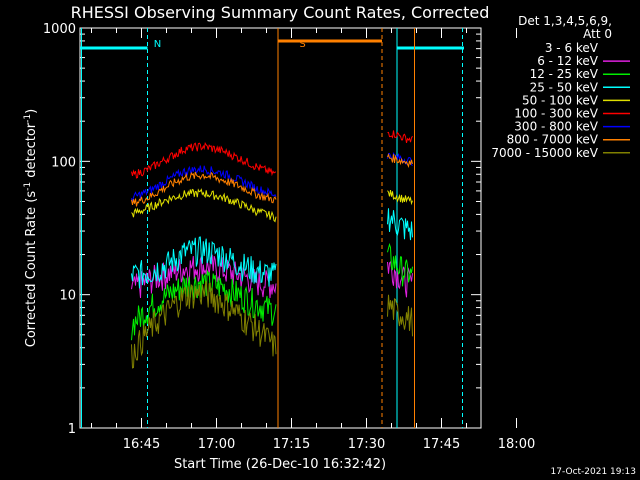 This screenshot has height=480, width=640. Describe the element at coordinates (565, 21) in the screenshot. I see `legend-header-detectors: Det 1,3,4,5,6,9,` at that location.